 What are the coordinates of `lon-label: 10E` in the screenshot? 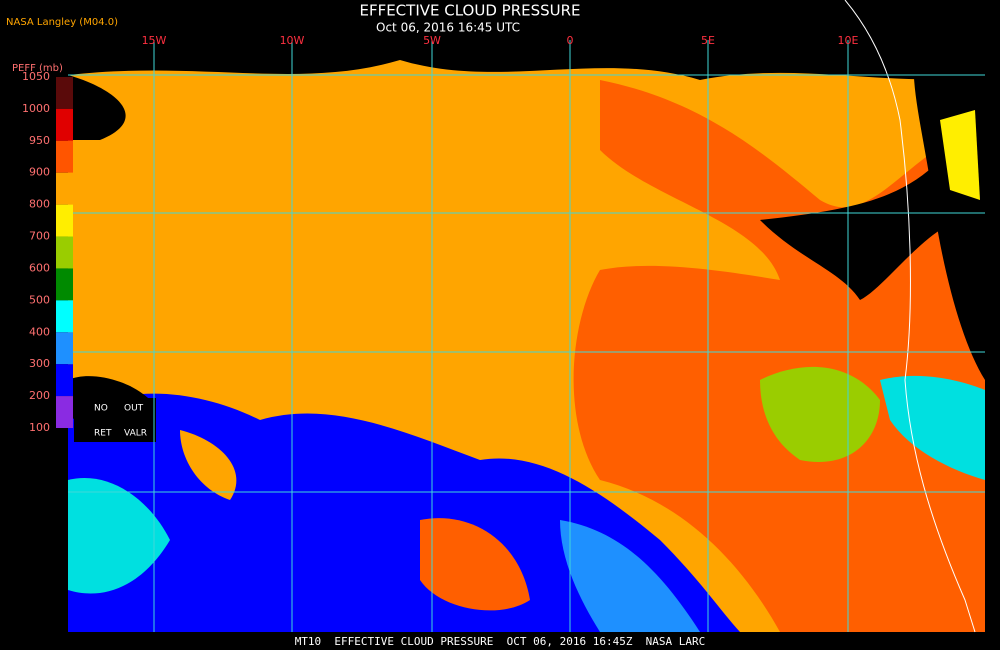 It's located at (848, 40).